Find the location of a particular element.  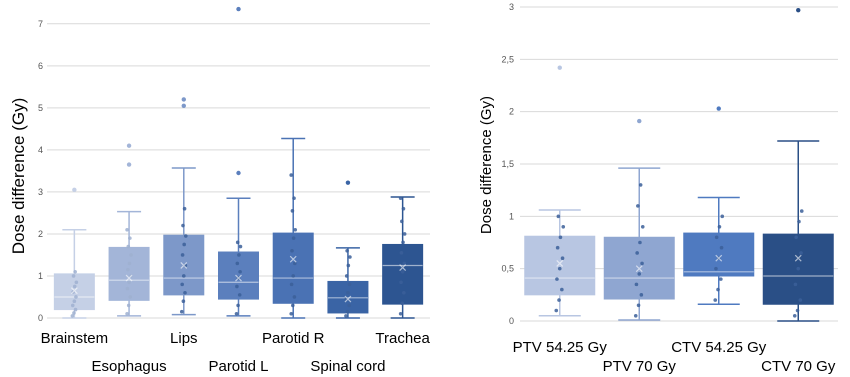

y-tick-label: 3 is located at coordinates (511, 7).